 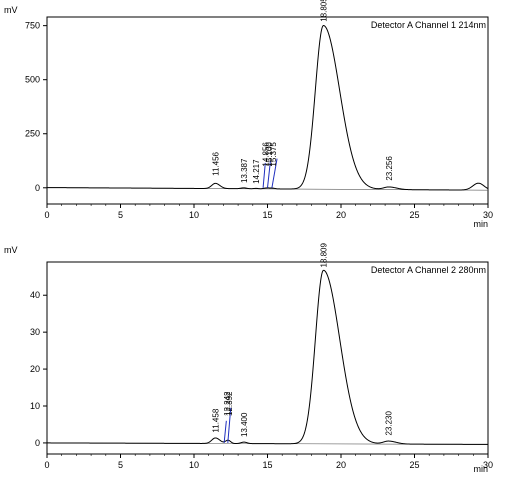 I want to click on peak-label: 13.387, so click(x=244, y=170).